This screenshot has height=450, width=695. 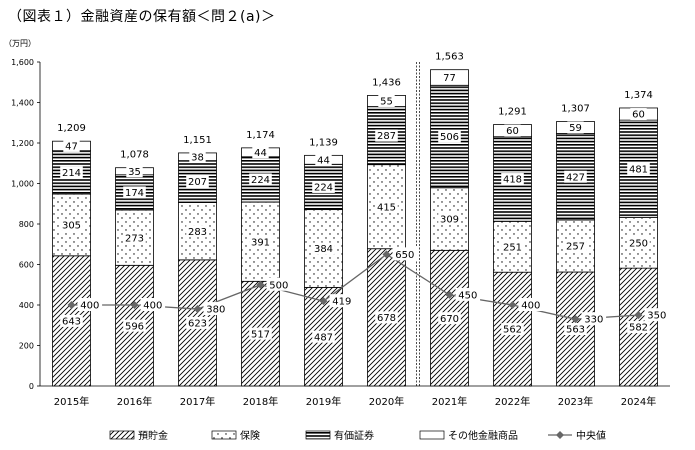 What do you see at coordinates (467, 295) in the screenshot?
I see `median-value-label: 450` at bounding box center [467, 295].